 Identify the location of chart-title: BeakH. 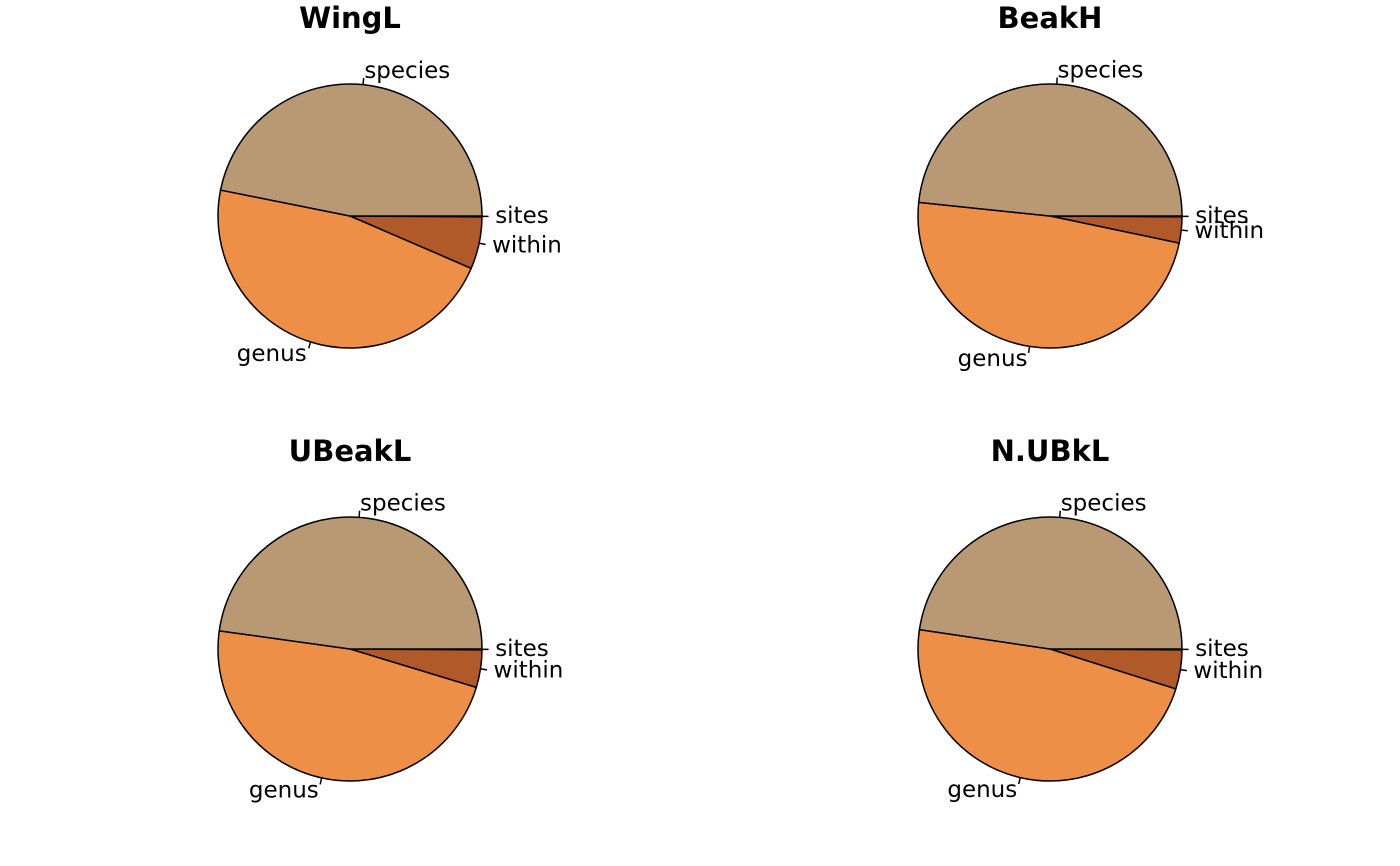
(1050, 18).